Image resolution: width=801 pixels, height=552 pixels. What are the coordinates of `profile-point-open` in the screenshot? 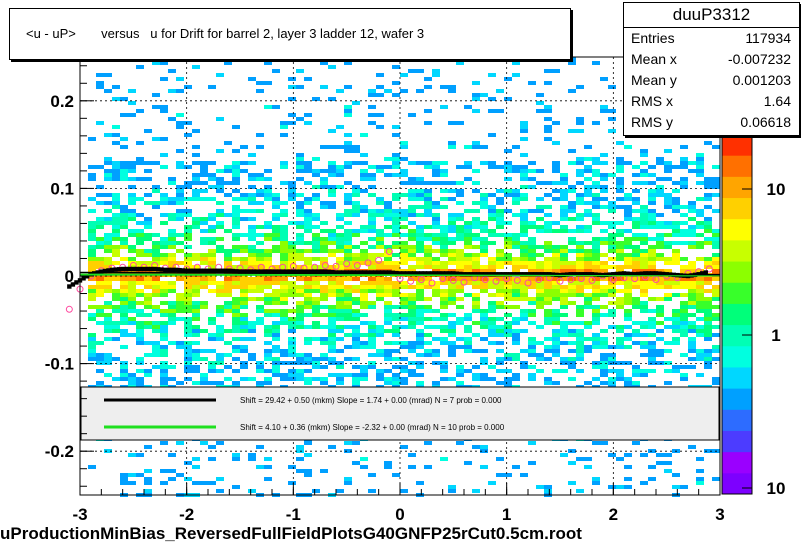 It's located at (656, 280).